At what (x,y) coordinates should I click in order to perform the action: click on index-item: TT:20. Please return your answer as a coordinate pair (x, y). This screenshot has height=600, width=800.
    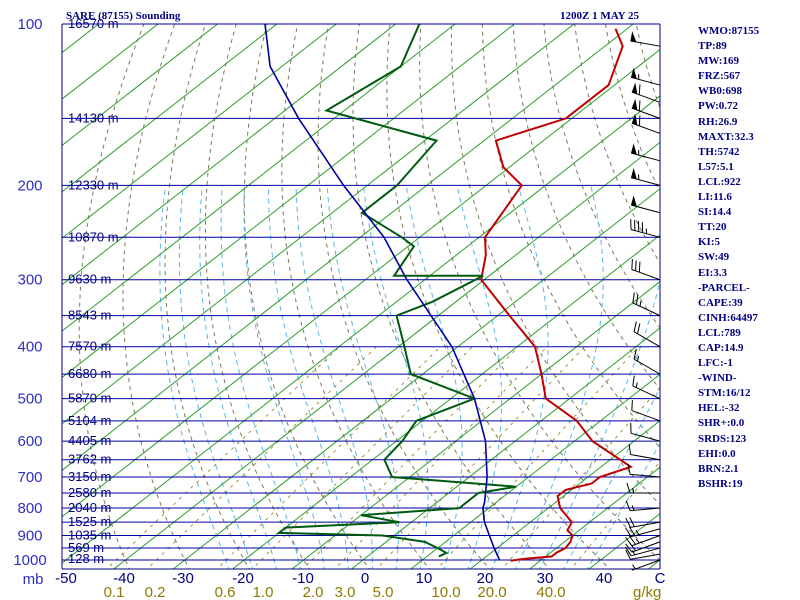
    Looking at the image, I should click on (712, 227).